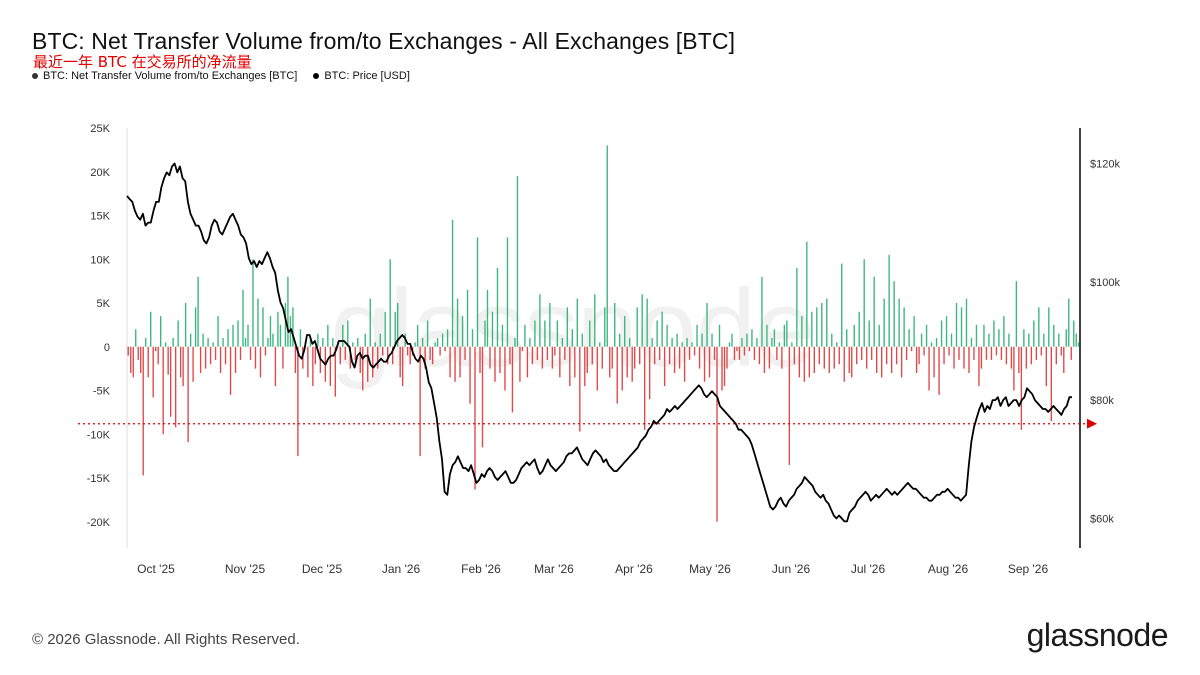 This screenshot has width=1200, height=675. I want to click on legend-item-price: BTC: Price [USD], so click(361, 76).